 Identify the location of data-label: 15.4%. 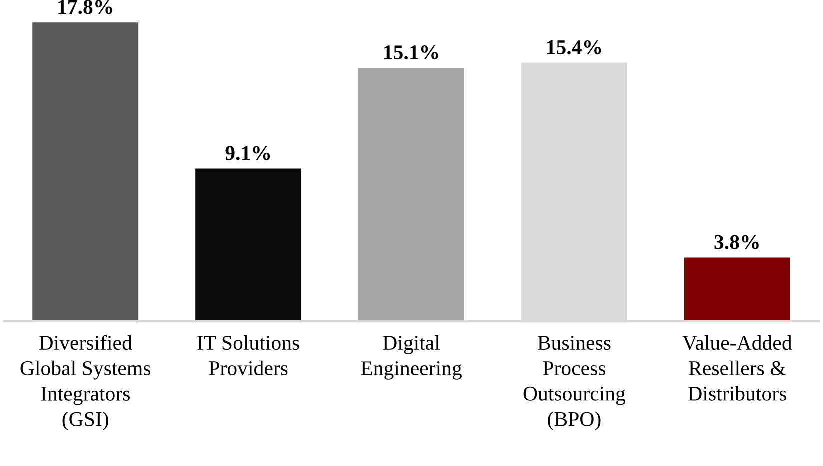
(574, 47).